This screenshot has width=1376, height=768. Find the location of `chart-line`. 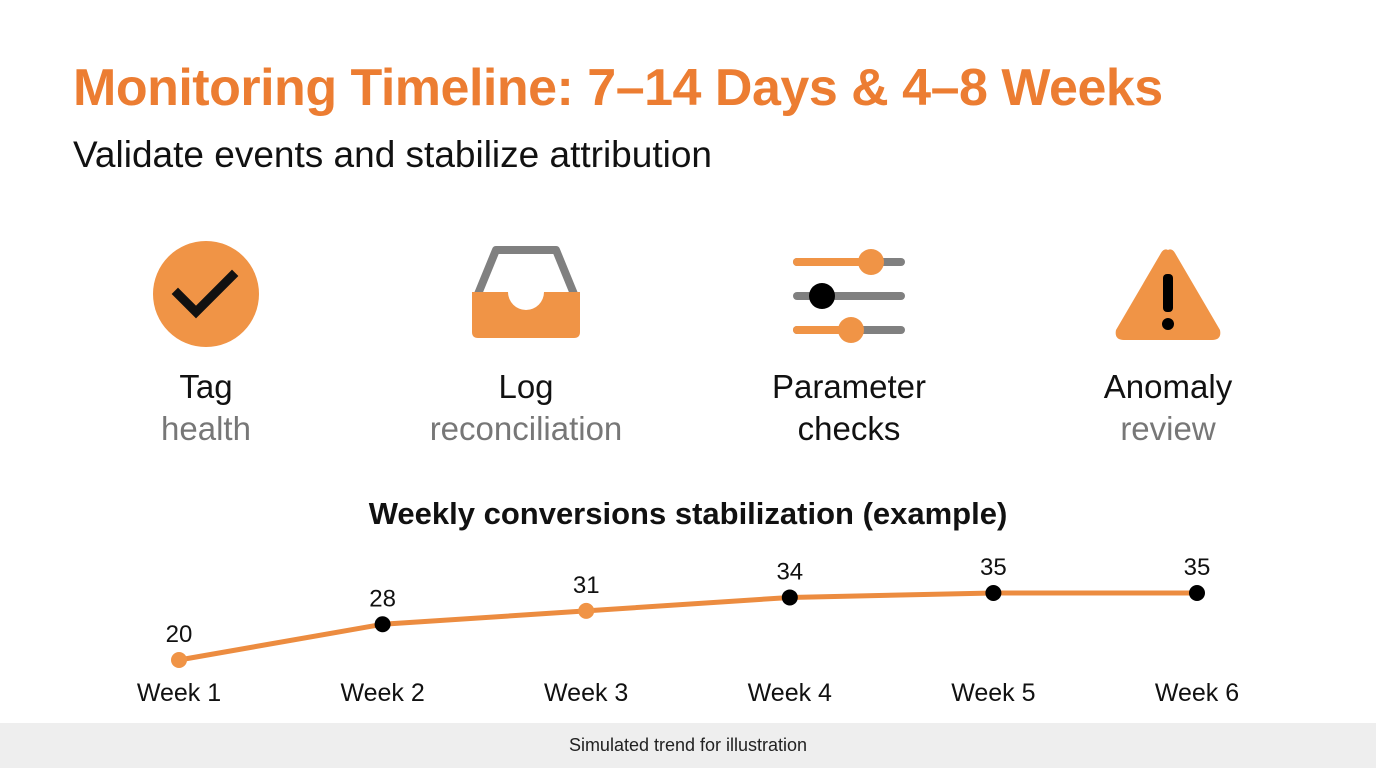

chart-line is located at coordinates (687, 626).